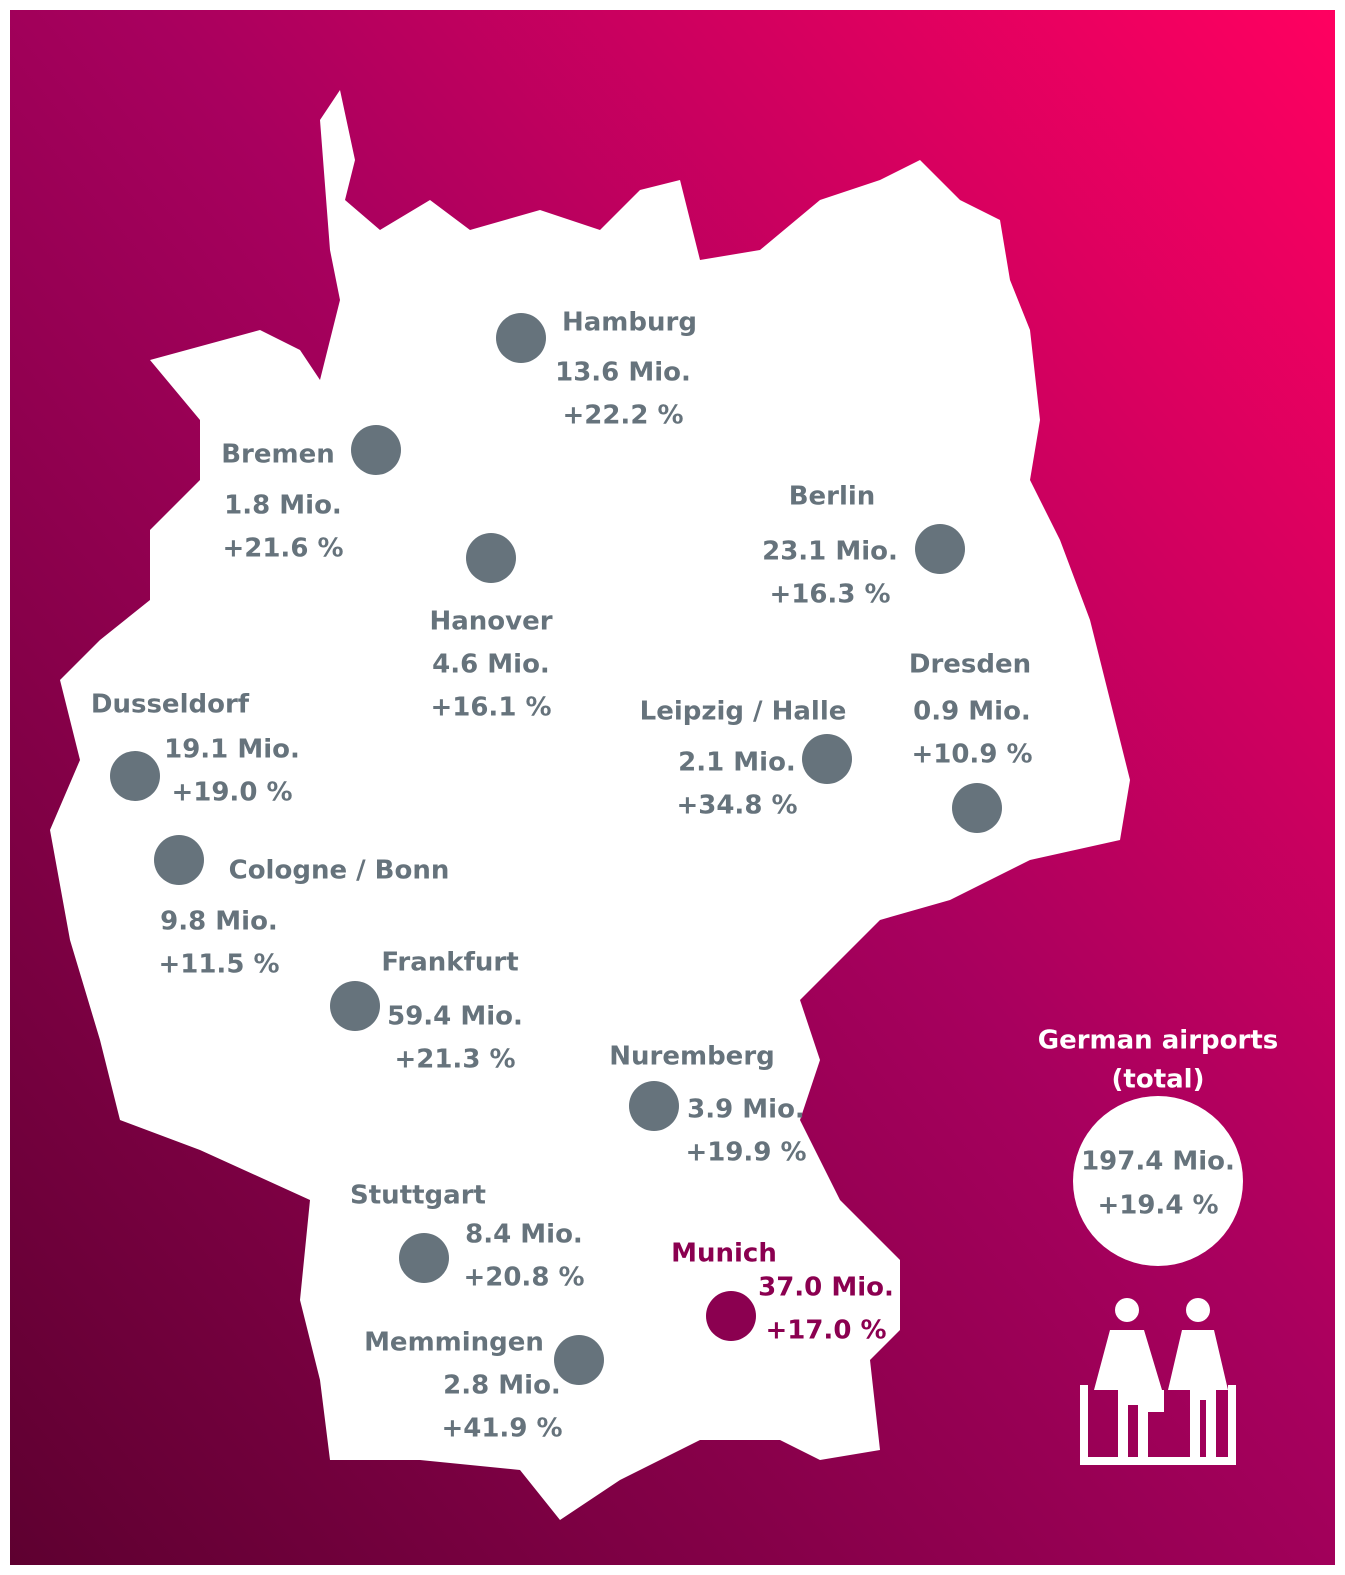 The width and height of the screenshot is (1345, 1575). Describe the element at coordinates (449, 963) in the screenshot. I see `airport-name: Frankfurt` at that location.